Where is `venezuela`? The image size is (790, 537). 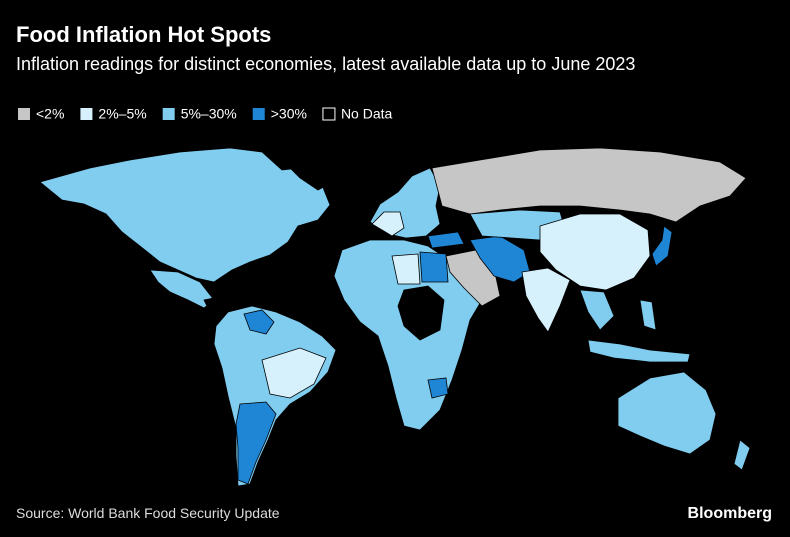 venezuela is located at coordinates (259, 322).